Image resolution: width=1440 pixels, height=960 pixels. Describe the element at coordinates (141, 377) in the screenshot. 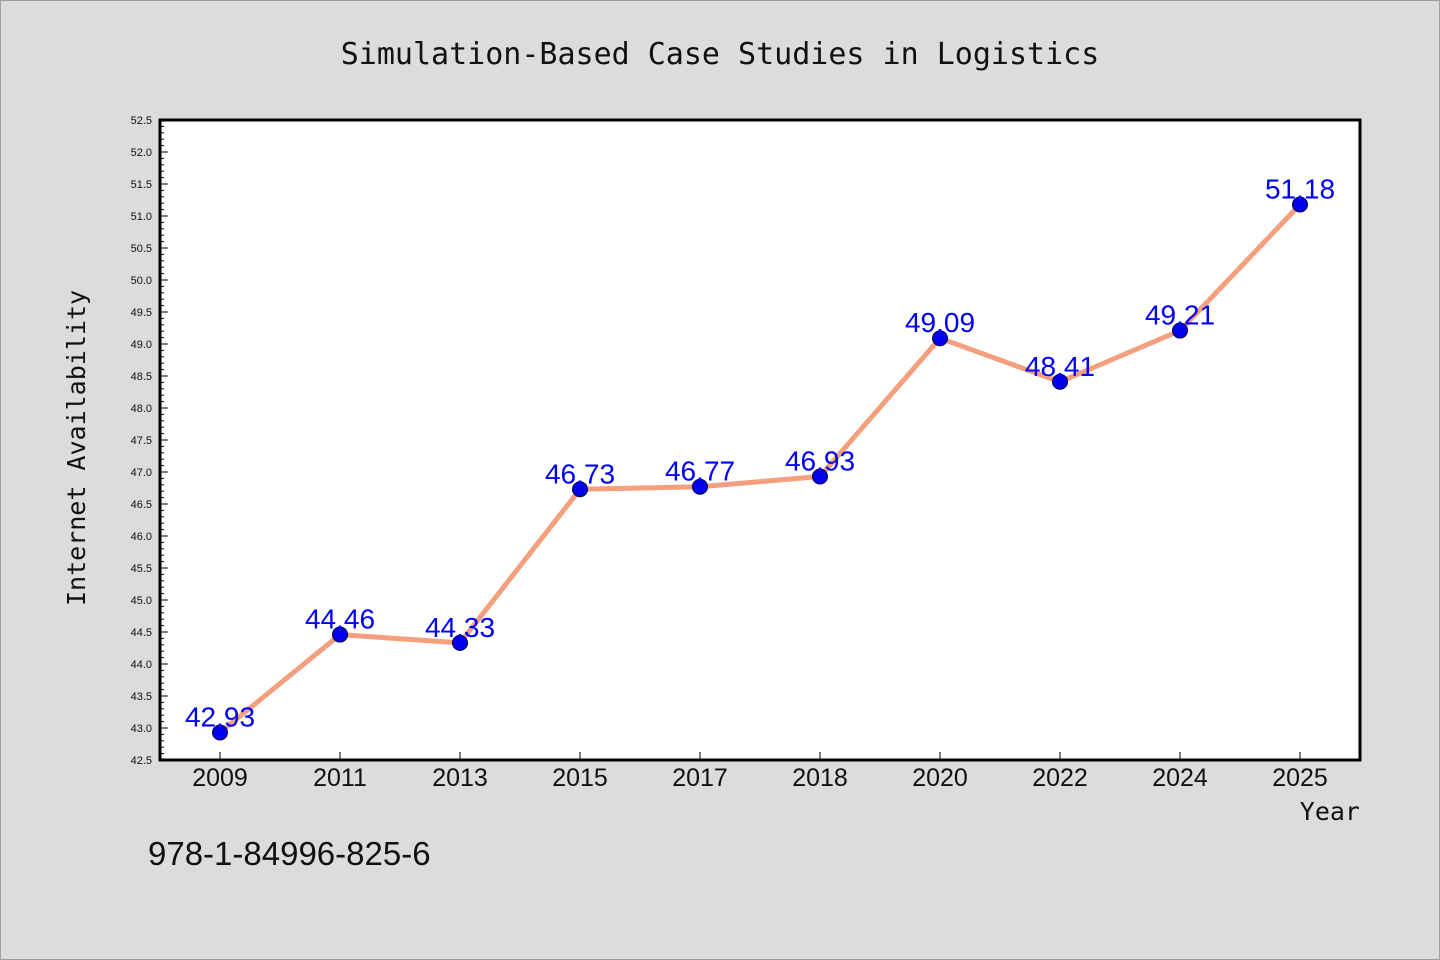

I see `y-tick-label: 48.5` at that location.